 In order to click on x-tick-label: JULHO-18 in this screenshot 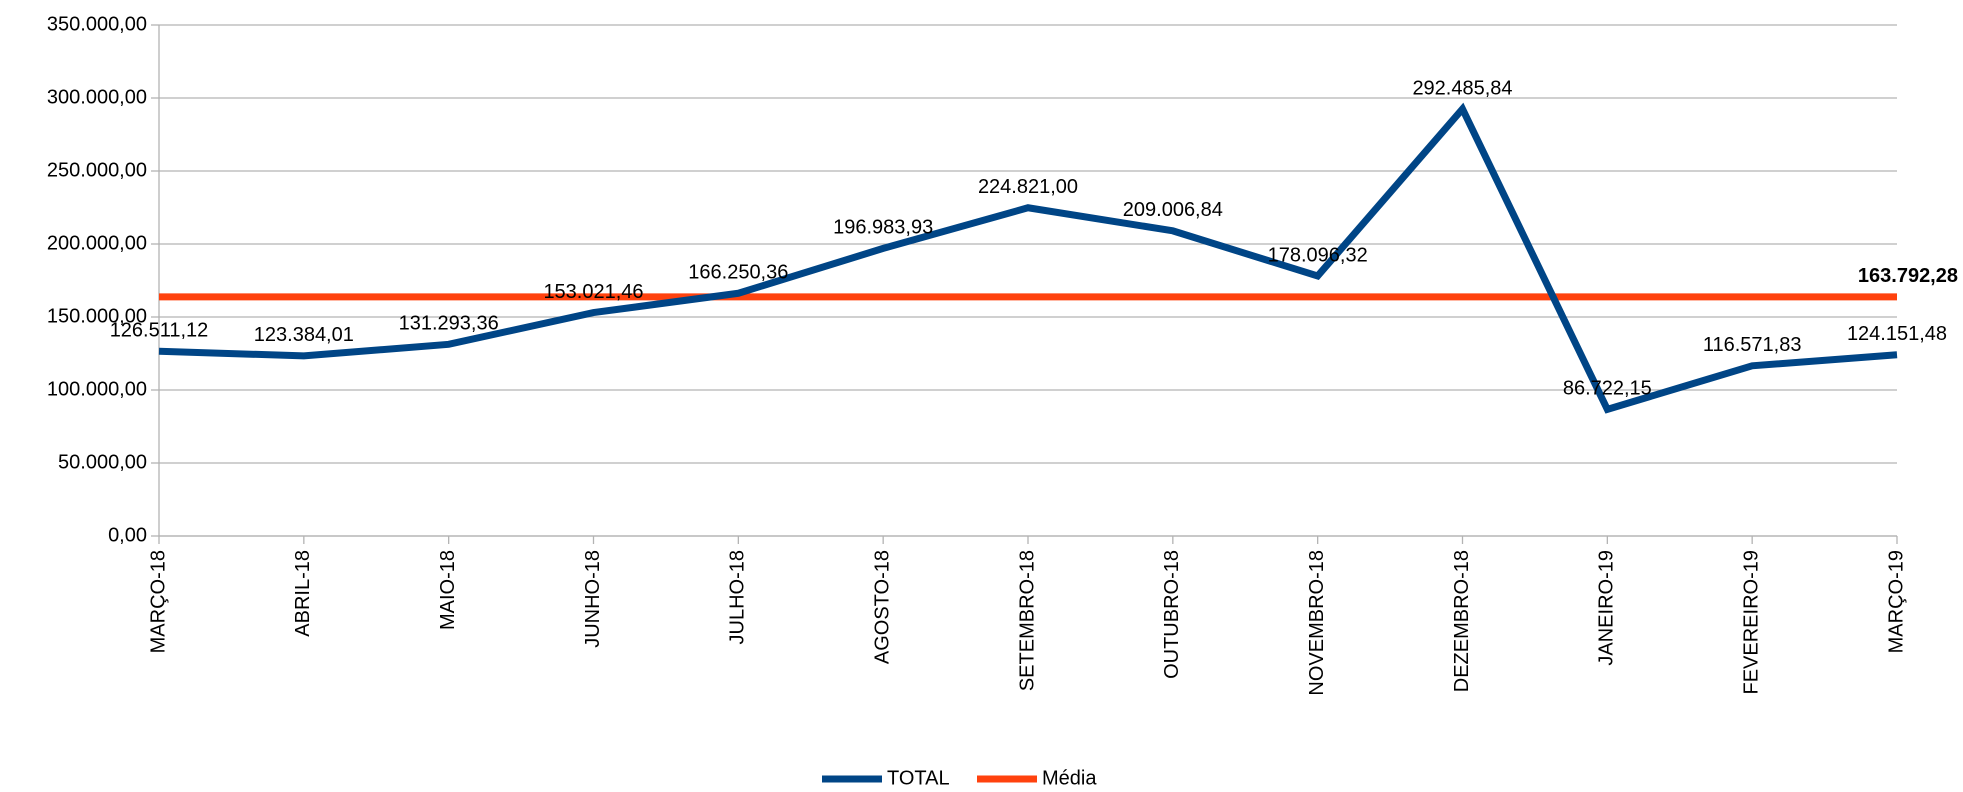, I will do `click(738, 597)`.